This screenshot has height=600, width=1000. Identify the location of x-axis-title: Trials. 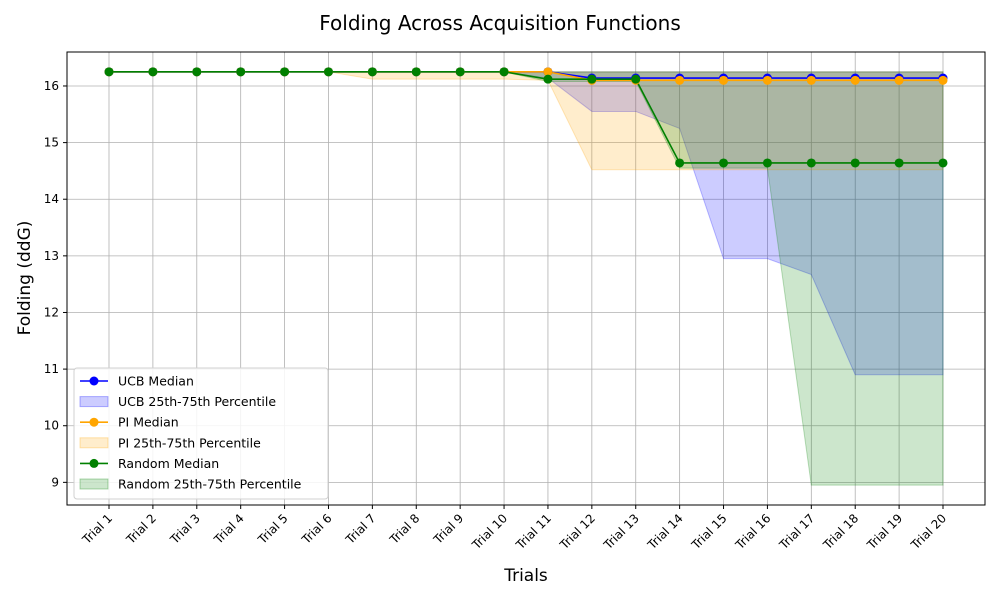
(525, 576).